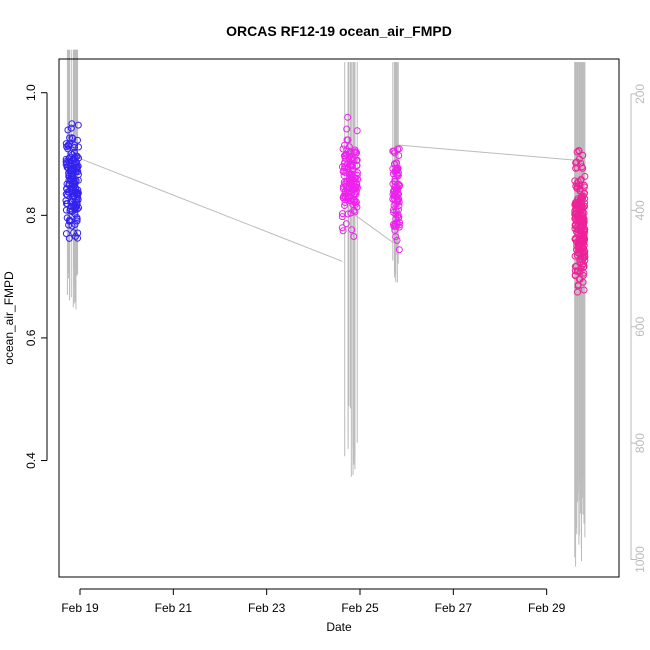 This screenshot has width=650, height=650. Describe the element at coordinates (640, 210) in the screenshot. I see `right-tick-label: 400` at that location.